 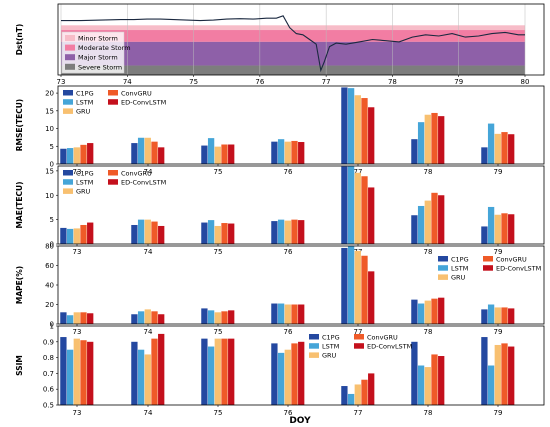 I want to click on x-tick-label: 79, so click(x=498, y=172).